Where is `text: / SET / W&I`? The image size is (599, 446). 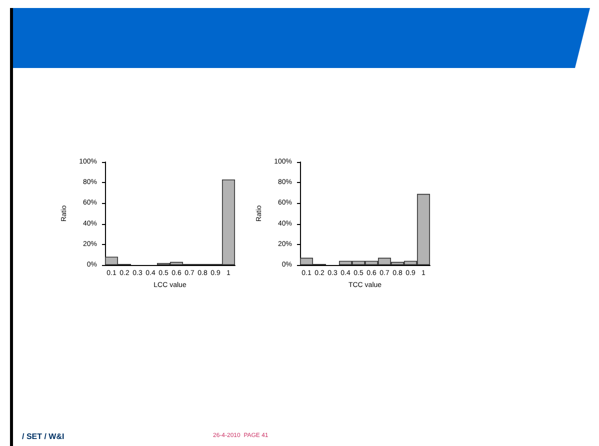 text: / SET / W&I is located at coordinates (43, 436).